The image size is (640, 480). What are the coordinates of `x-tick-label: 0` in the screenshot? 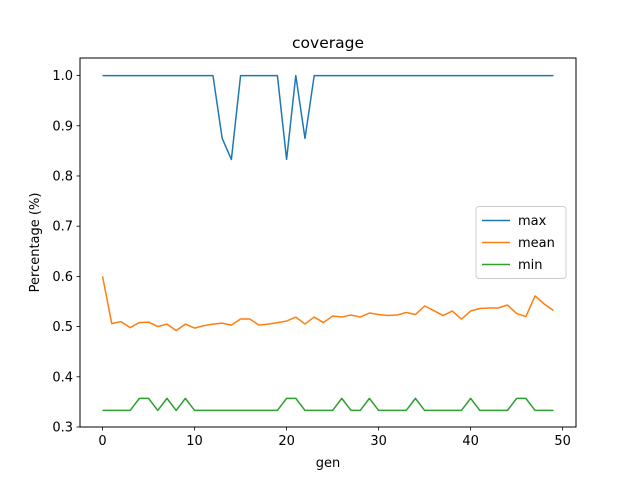 It's located at (102, 441).